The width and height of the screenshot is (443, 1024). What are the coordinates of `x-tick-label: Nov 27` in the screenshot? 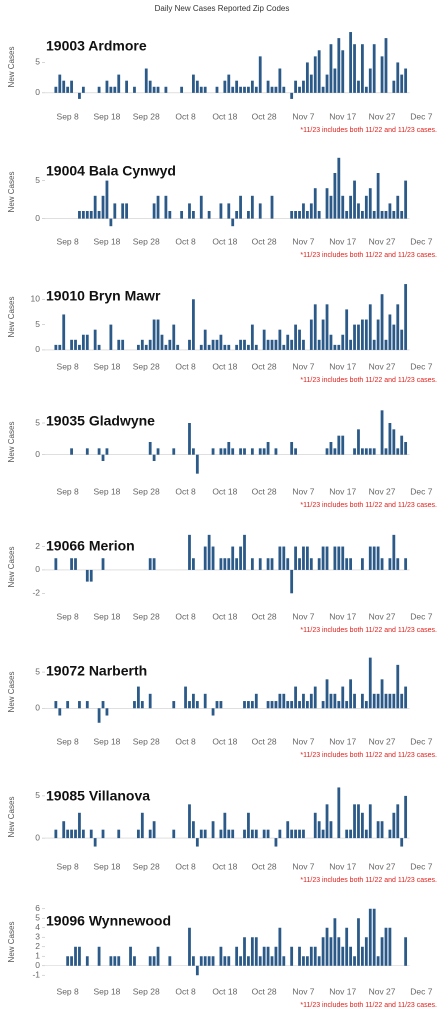 It's located at (382, 616).